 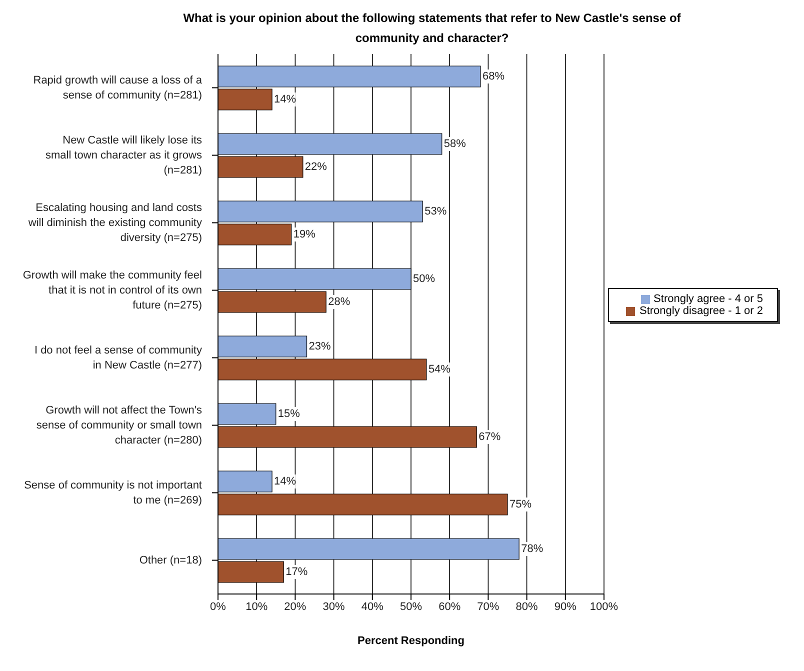 I want to click on y-tick-label: Rapid growth will cause a loss of a sense of community (n=281), so click(x=118, y=88).